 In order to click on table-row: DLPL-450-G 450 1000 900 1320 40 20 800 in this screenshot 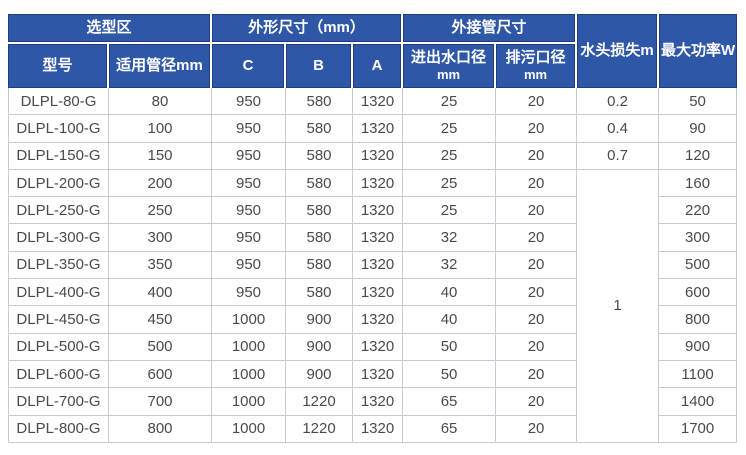, I will do `click(373, 320)`.